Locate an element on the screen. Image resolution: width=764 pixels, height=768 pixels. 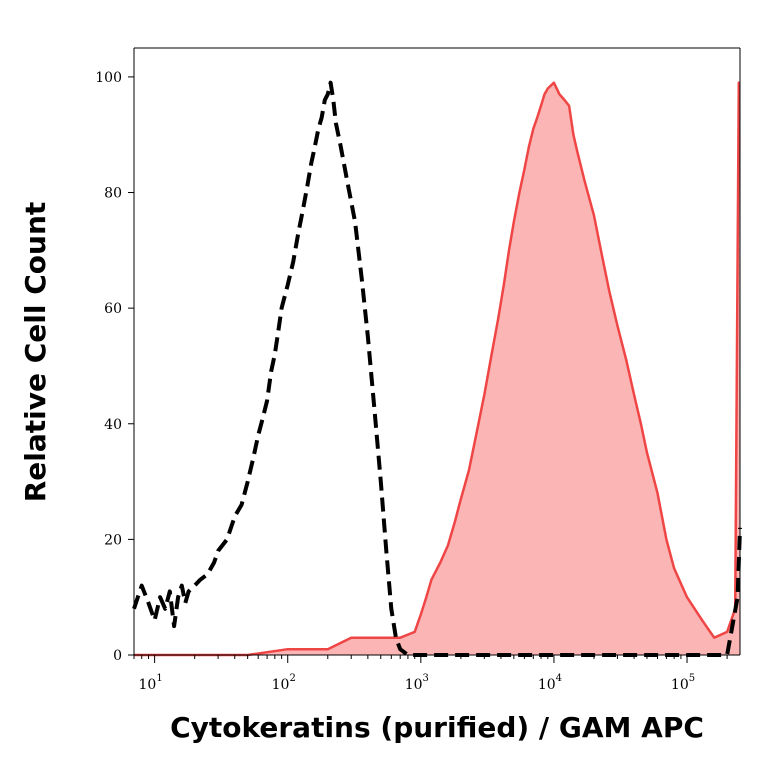
x-tick-label: 10¹ is located at coordinates (151, 683).